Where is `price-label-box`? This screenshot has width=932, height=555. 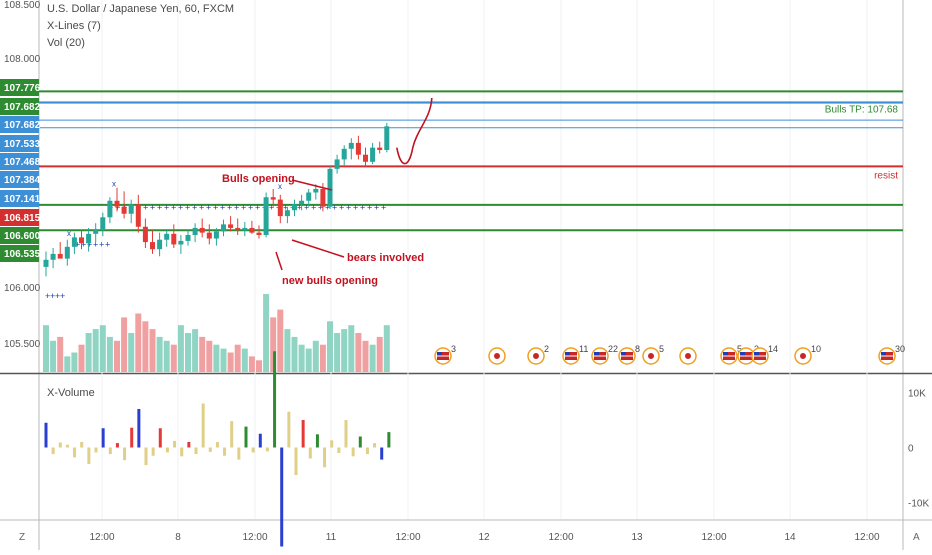
price-label-box is located at coordinates (19, 124).